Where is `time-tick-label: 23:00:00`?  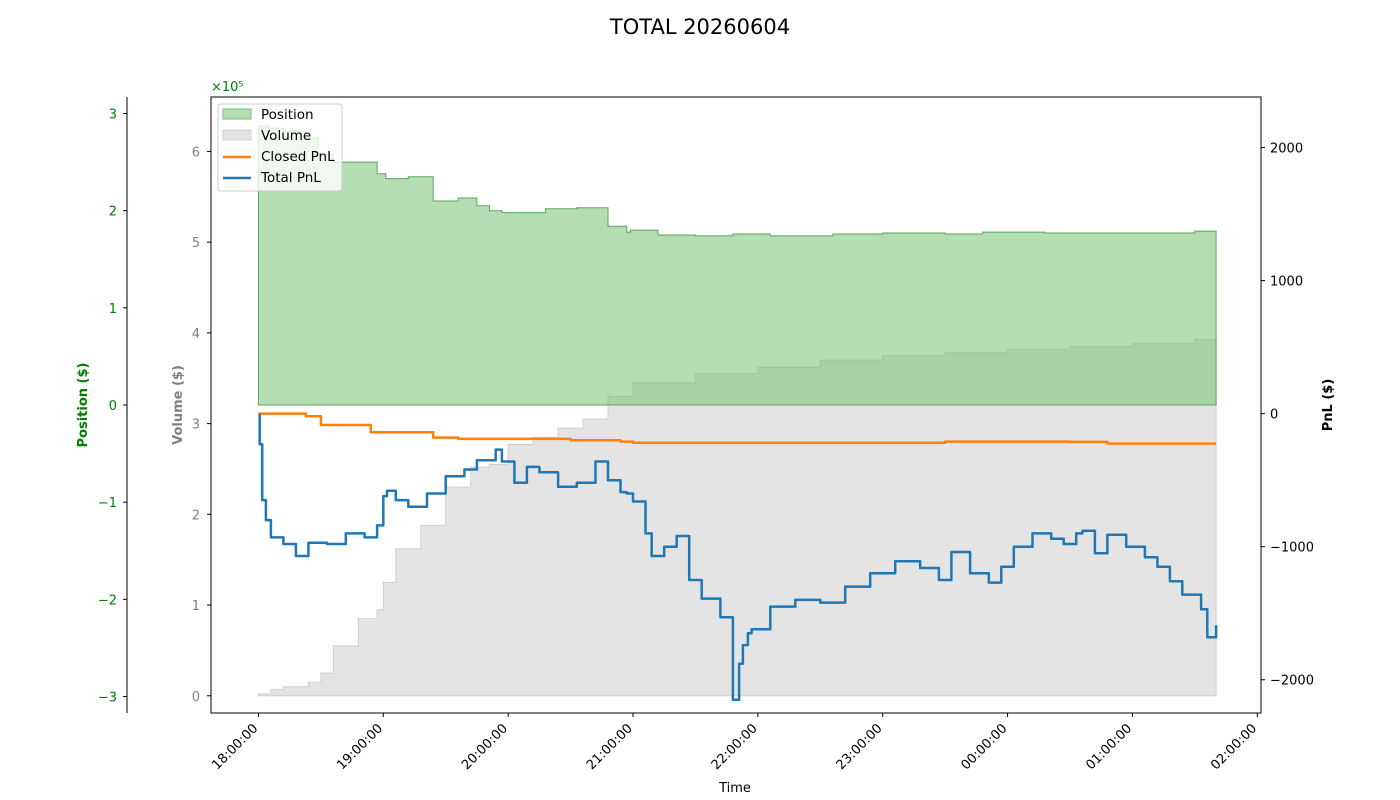
time-tick-label: 23:00:00 is located at coordinates (860, 747).